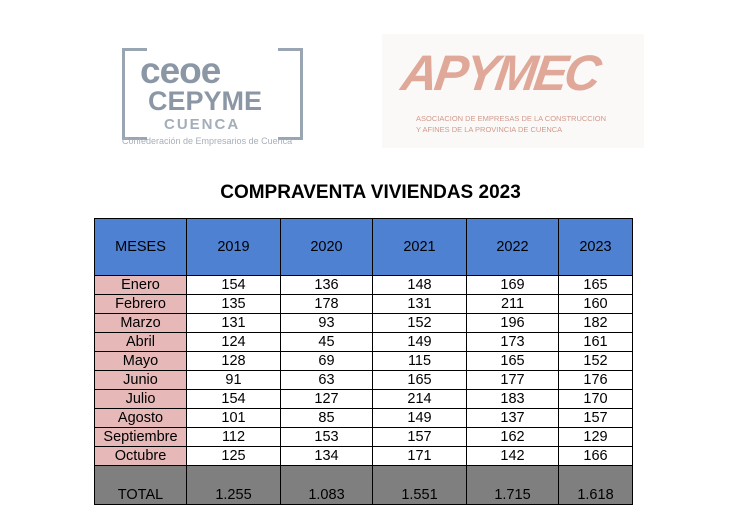 This screenshot has width=741, height=517. Describe the element at coordinates (233, 456) in the screenshot. I see `value-cell: 125` at that location.